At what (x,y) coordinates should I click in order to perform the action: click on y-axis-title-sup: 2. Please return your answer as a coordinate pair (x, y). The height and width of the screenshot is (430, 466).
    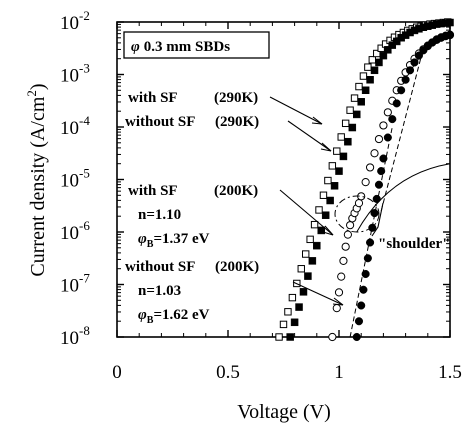
    Looking at the image, I should click on (31, 93).